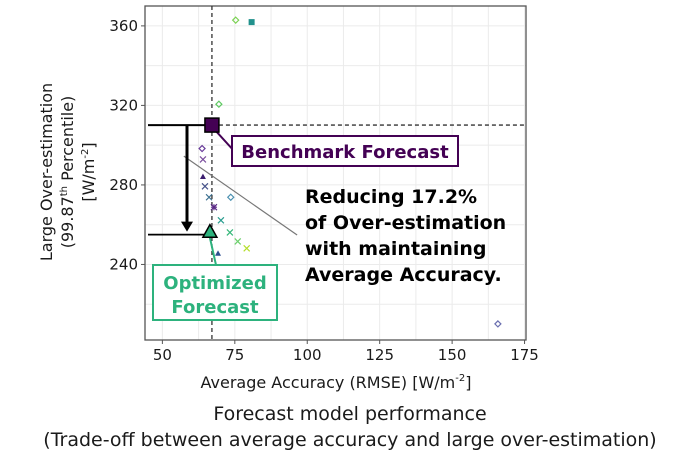  Describe the element at coordinates (240, 195) in the screenshot. I see `trend-line` at that location.